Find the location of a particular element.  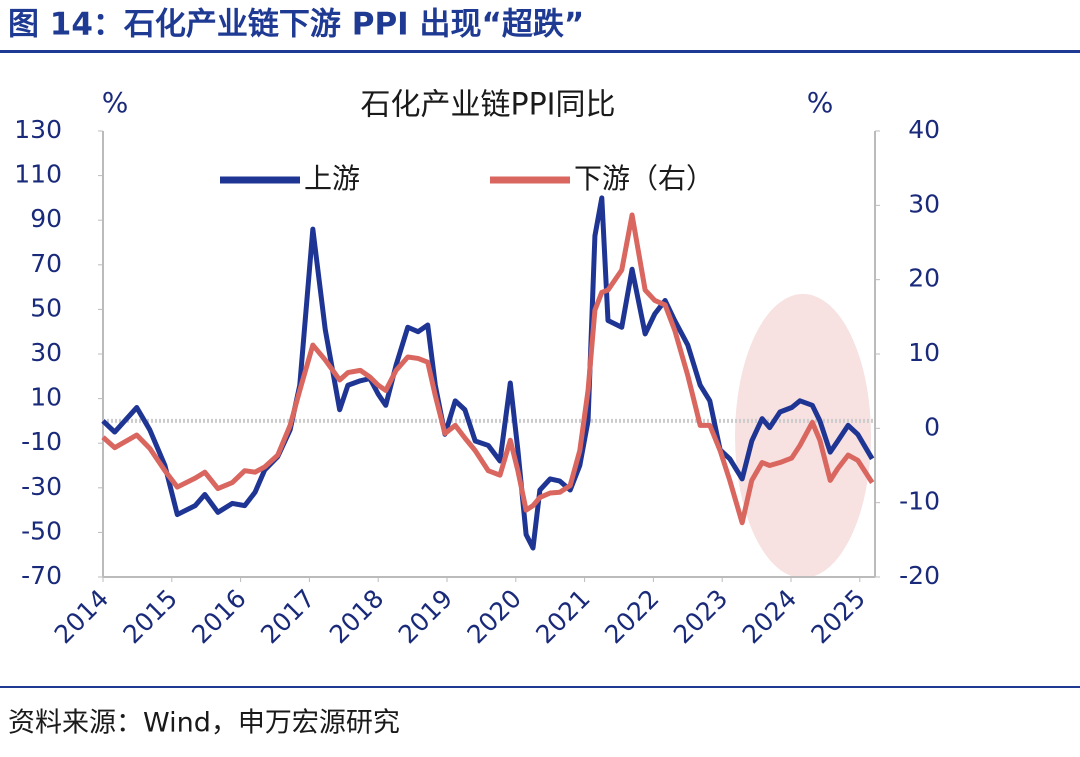

x-tick-label: 2015 is located at coordinates (149, 616).